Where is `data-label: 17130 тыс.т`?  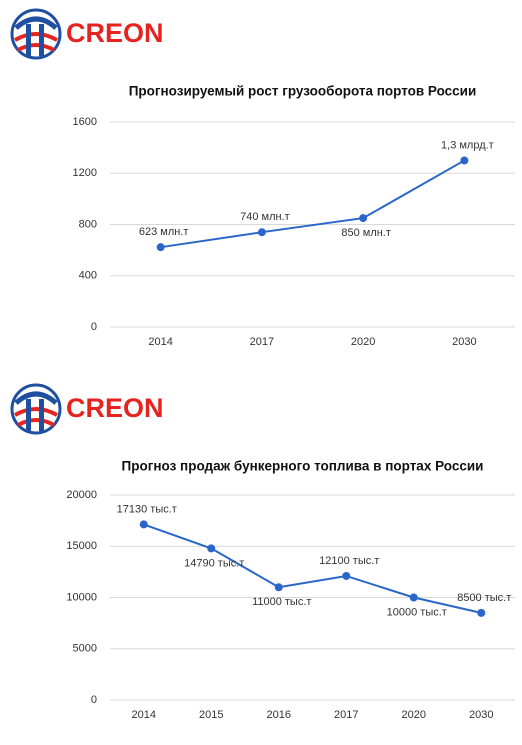 data-label: 17130 тыс.т is located at coordinates (147, 509).